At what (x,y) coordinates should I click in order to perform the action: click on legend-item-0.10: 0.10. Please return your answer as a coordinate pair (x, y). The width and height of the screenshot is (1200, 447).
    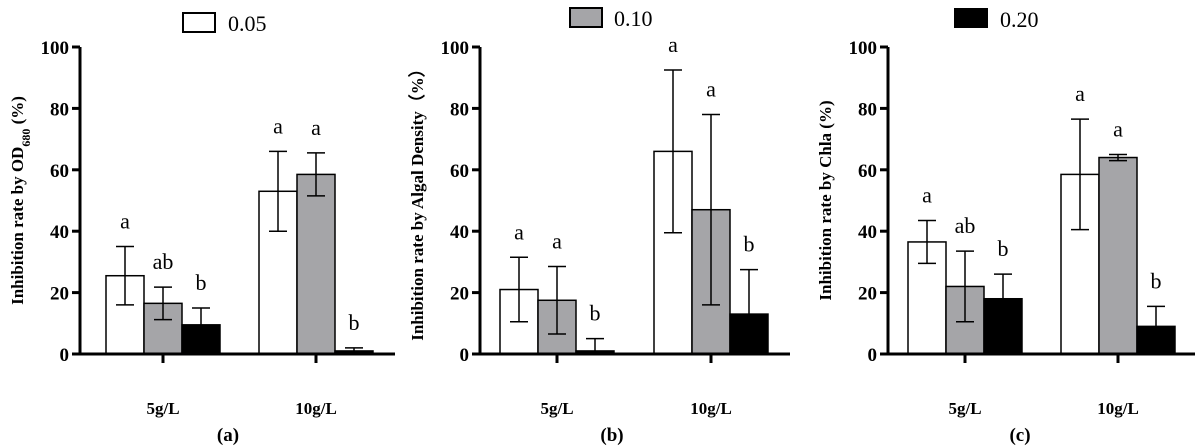
    Looking at the image, I should click on (611, 18).